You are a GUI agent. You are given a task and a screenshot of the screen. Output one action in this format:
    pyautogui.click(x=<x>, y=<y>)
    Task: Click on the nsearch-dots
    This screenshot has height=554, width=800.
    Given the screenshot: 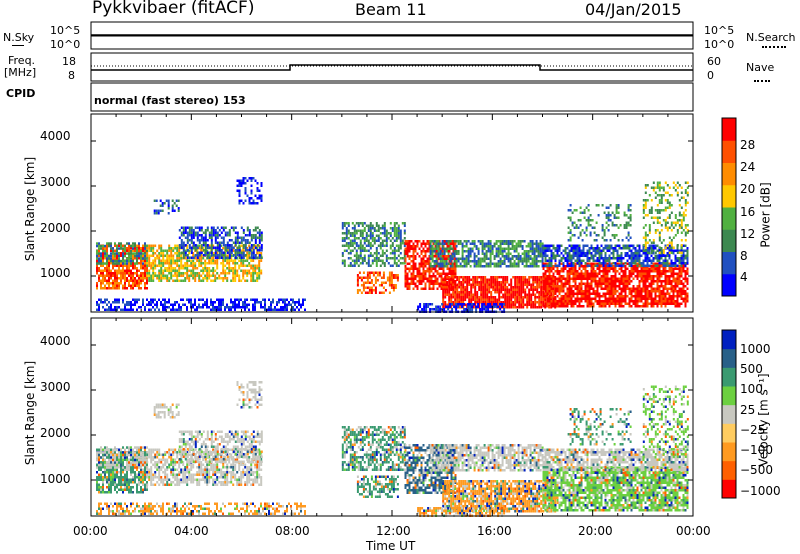 What is the action you would take?
    pyautogui.click(x=774, y=47)
    